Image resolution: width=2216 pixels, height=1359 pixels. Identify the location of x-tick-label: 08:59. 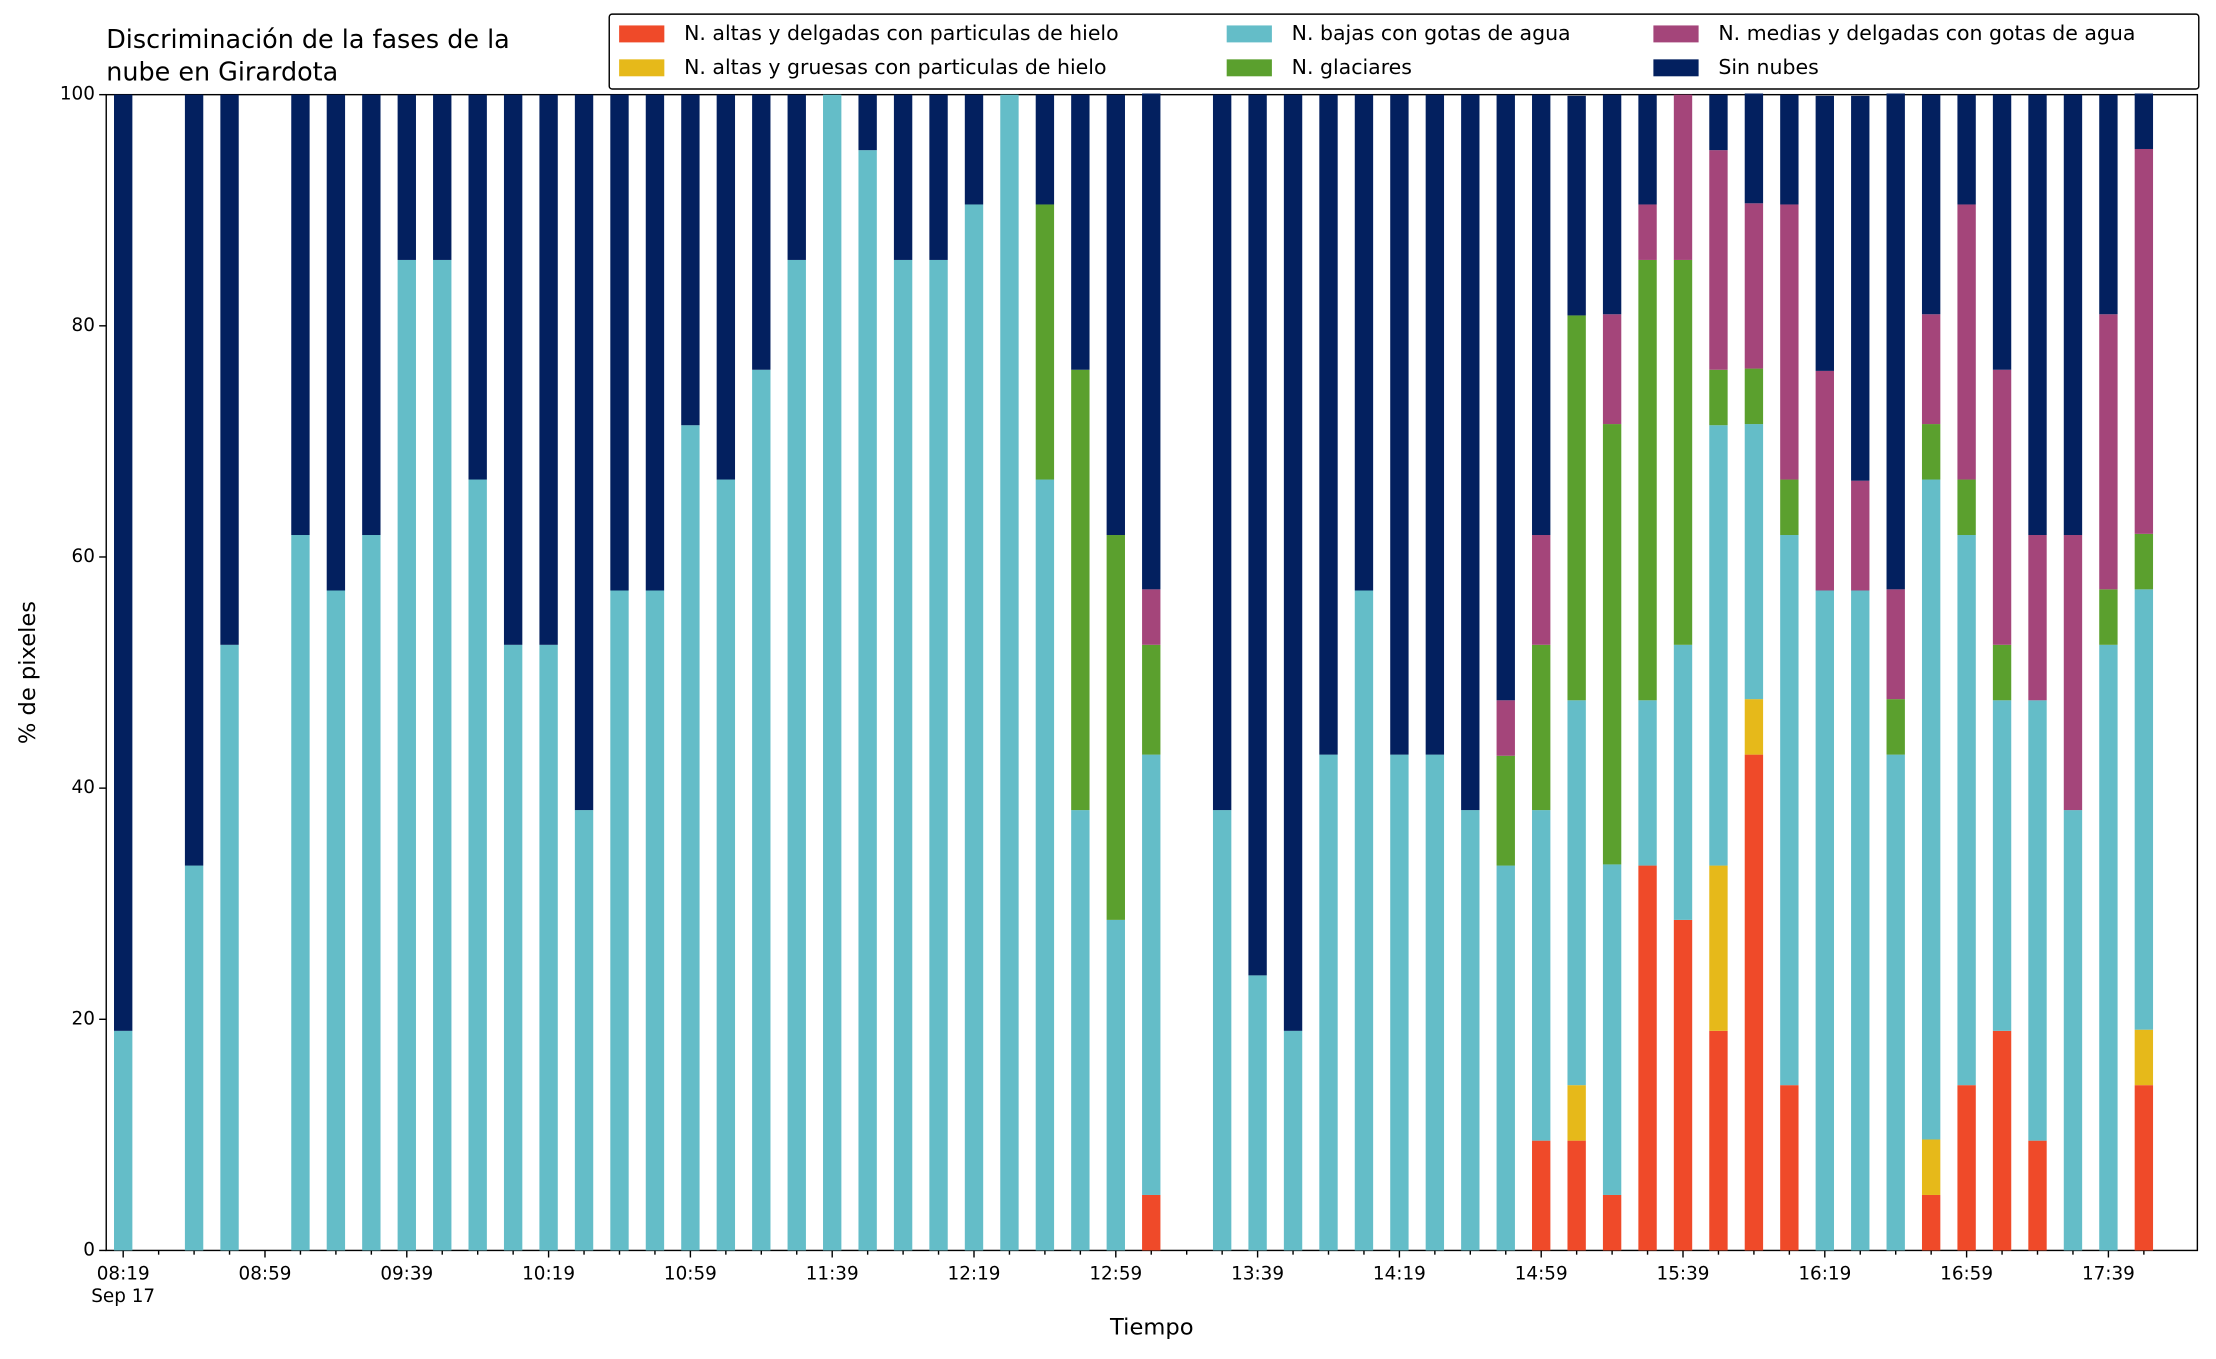
(265, 1273).